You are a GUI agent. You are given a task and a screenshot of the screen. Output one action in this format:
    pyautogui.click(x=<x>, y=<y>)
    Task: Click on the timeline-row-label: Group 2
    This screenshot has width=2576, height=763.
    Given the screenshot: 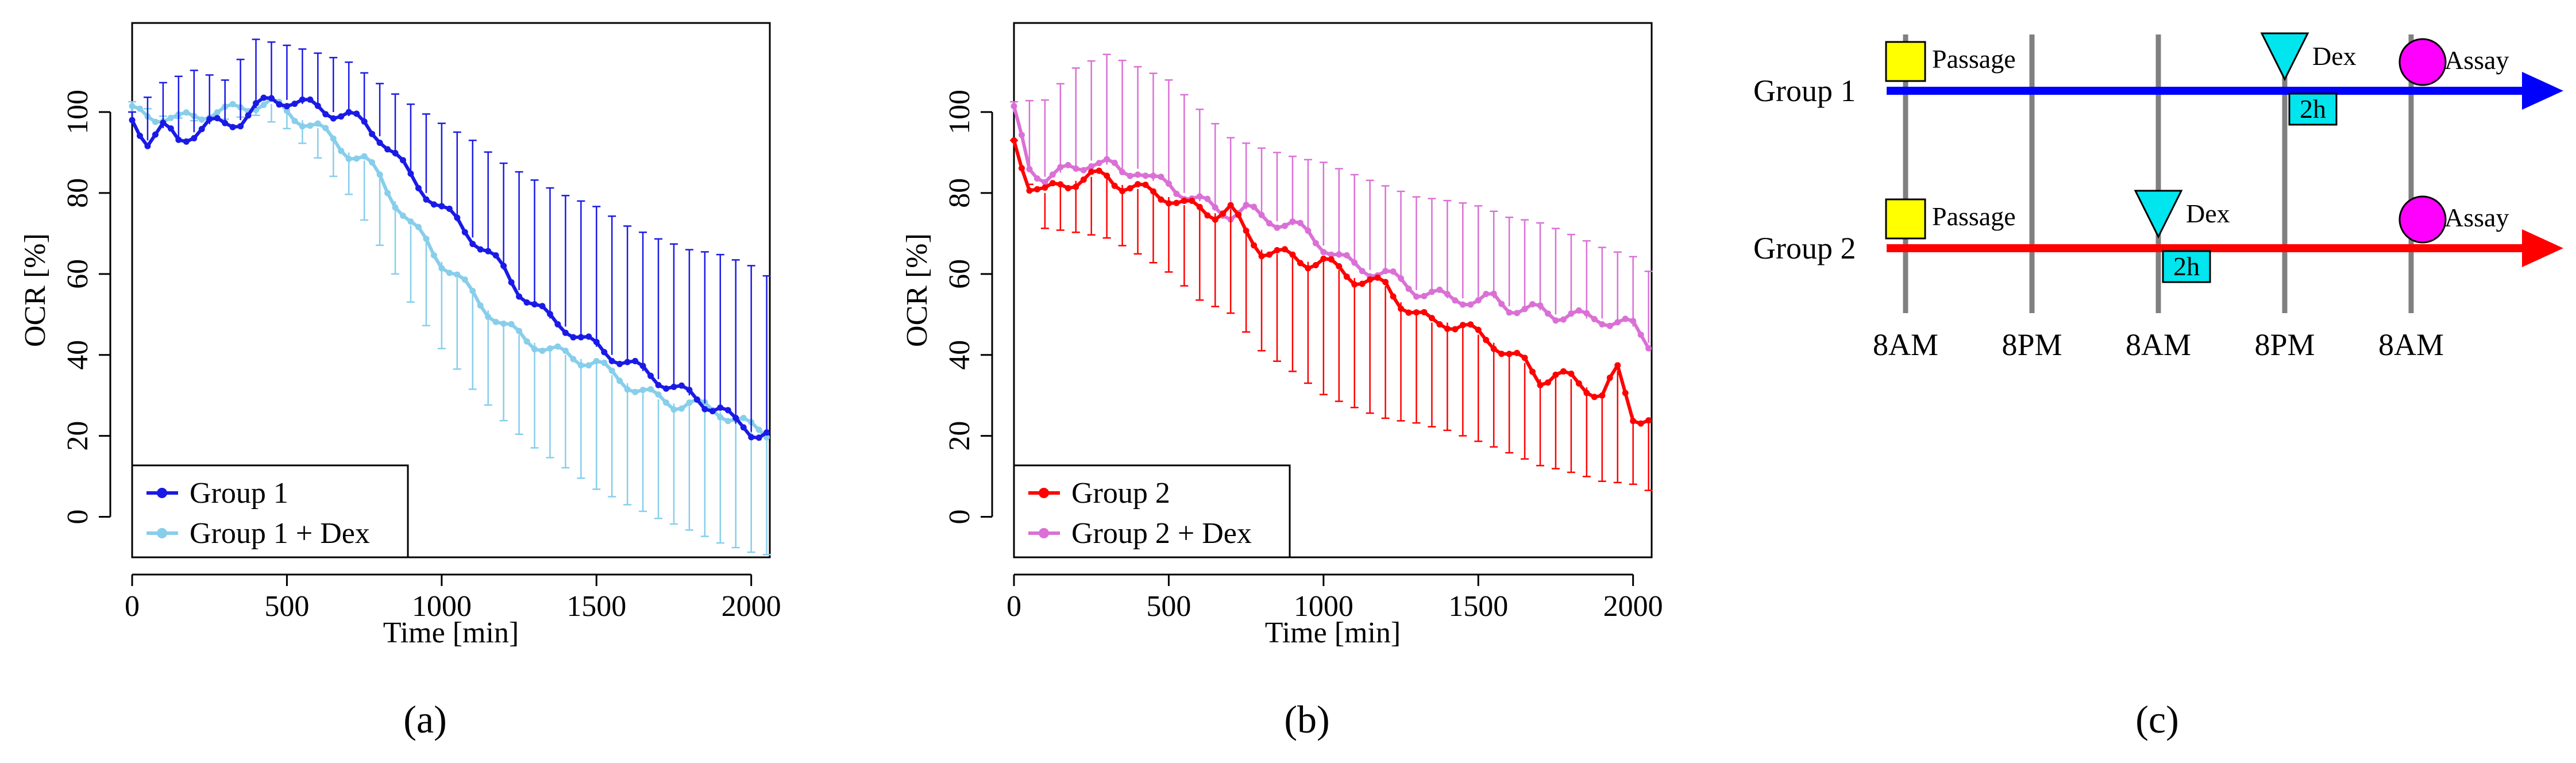 What is the action you would take?
    pyautogui.click(x=1805, y=248)
    